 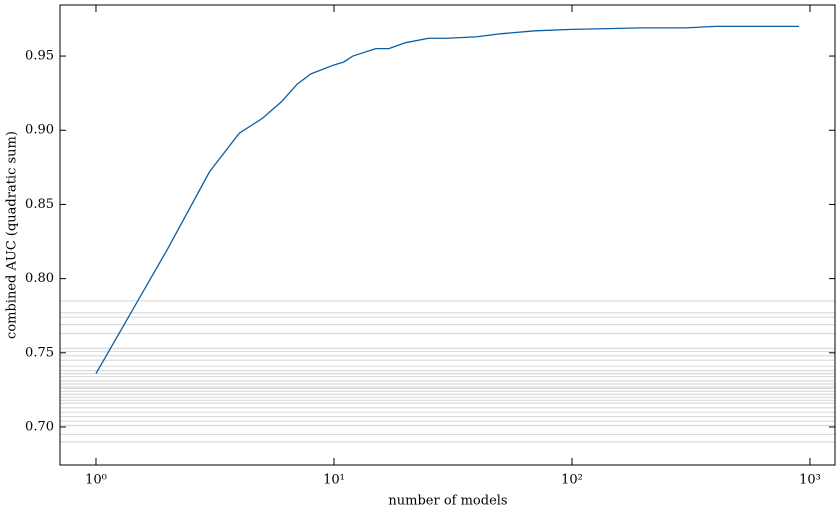 I want to click on x-tick-label: 10², so click(x=572, y=480).